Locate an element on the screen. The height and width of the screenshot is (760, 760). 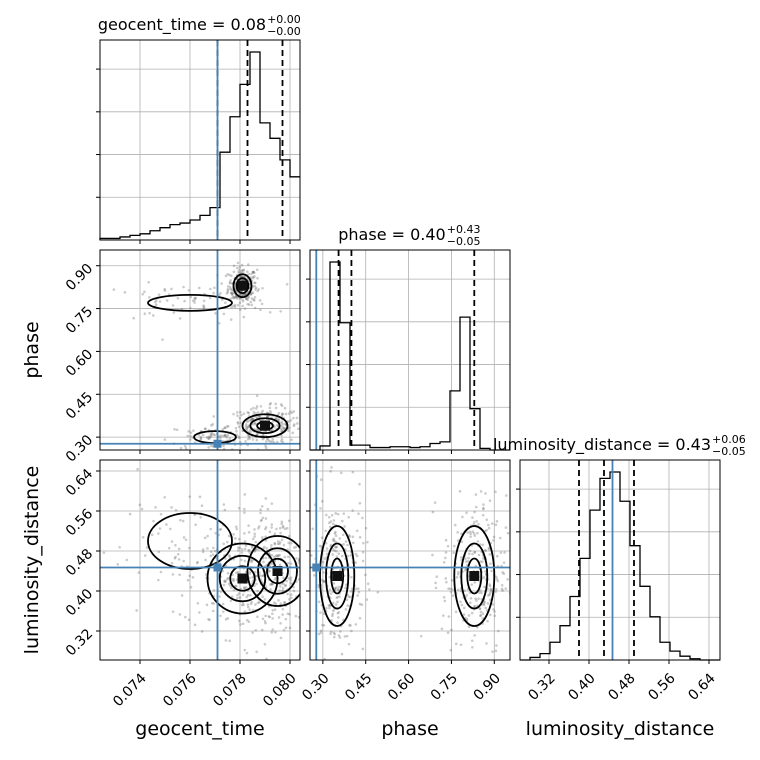
ytick-label-phase-0: 0.30 is located at coordinates (79, 448).